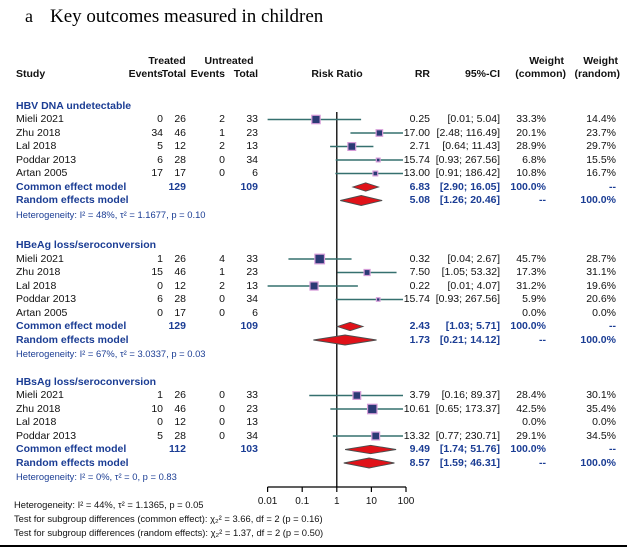  What do you see at coordinates (245, 73) in the screenshot?
I see `col-header-total-untreated: Total` at bounding box center [245, 73].